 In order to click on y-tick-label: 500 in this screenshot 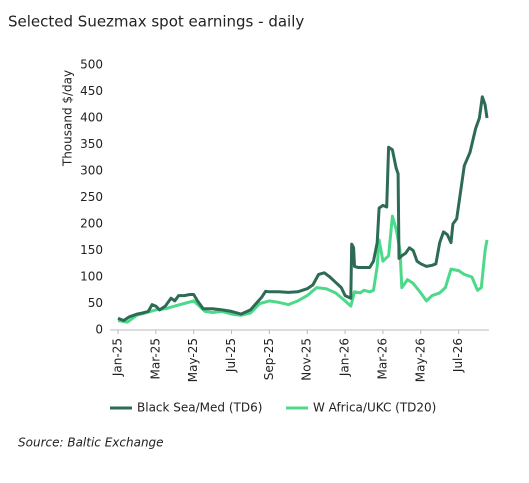, I will do `click(91, 65)`.